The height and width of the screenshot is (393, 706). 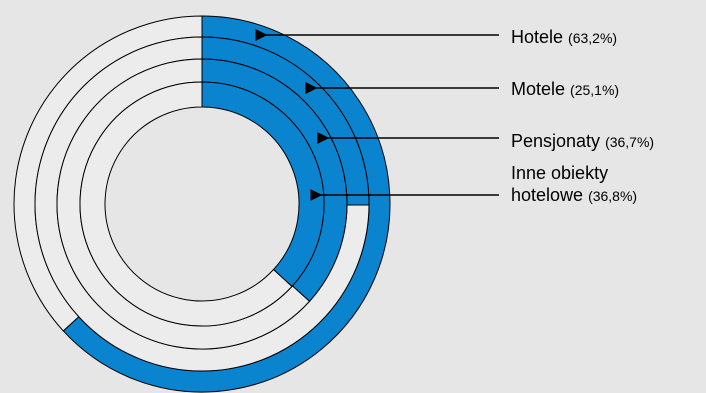 What do you see at coordinates (263, 184) in the screenshot?
I see `ring-bar-inne-obiekty-hotelowe` at bounding box center [263, 184].